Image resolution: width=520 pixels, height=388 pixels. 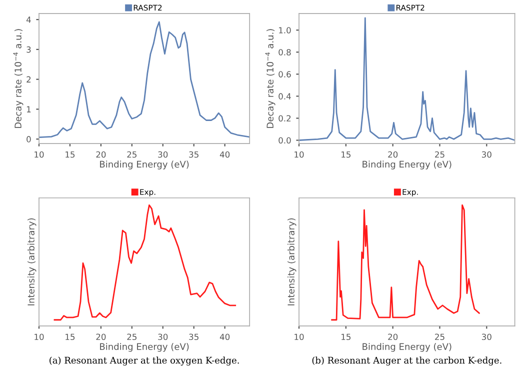 I want to click on y-tick-label: 0.8, so click(x=284, y=52).